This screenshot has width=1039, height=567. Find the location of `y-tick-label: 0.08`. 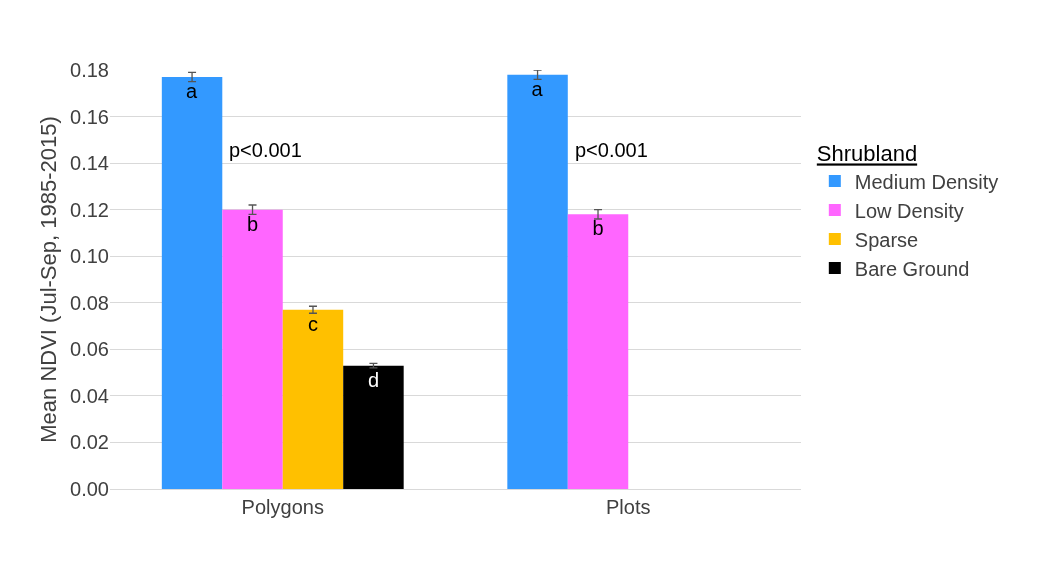

y-tick-label: 0.08 is located at coordinates (89, 302).